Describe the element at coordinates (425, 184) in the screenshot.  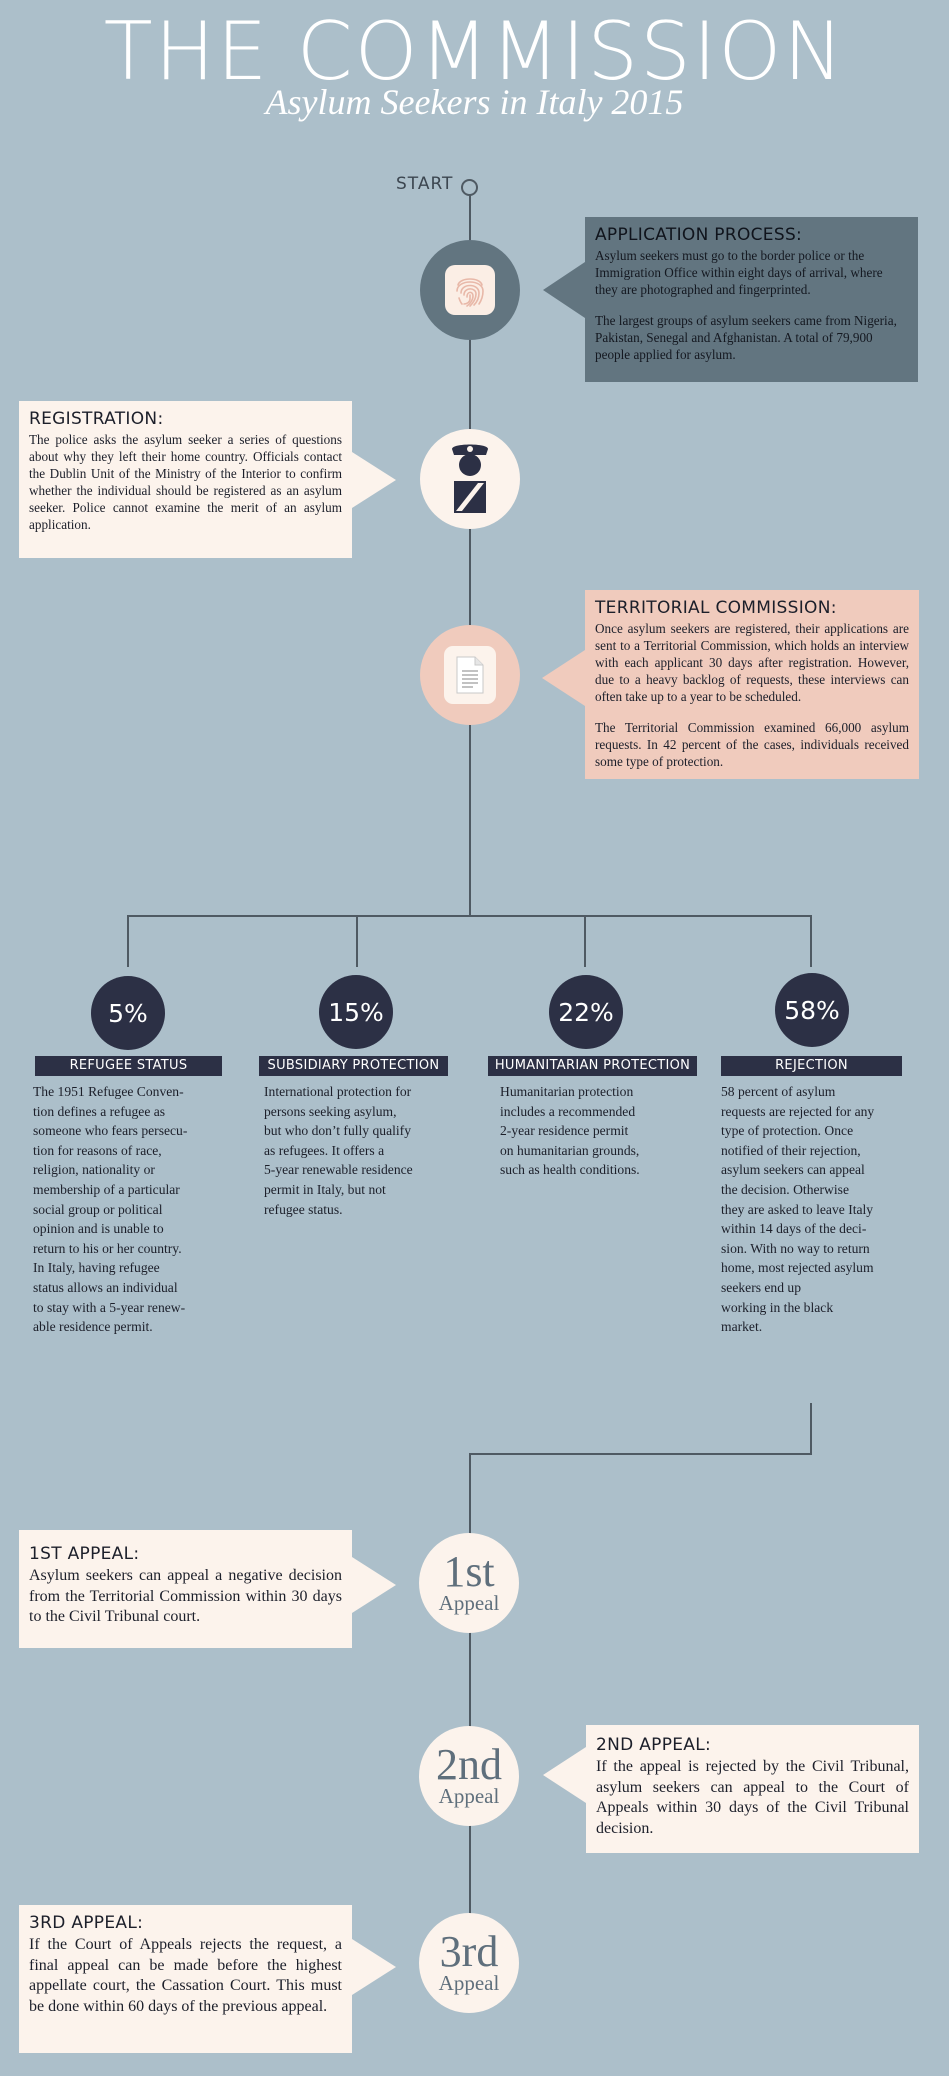
I see `start-label: START` at that location.